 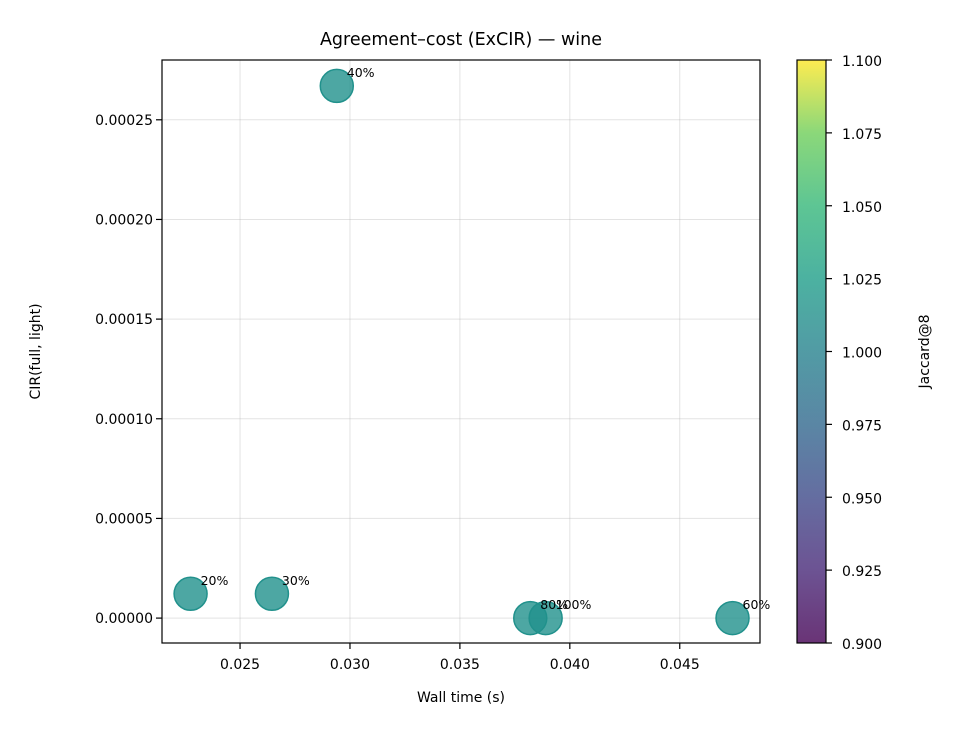 I want to click on chart-title: Agreement–cost (ExCIR) — wine, so click(x=461, y=40).